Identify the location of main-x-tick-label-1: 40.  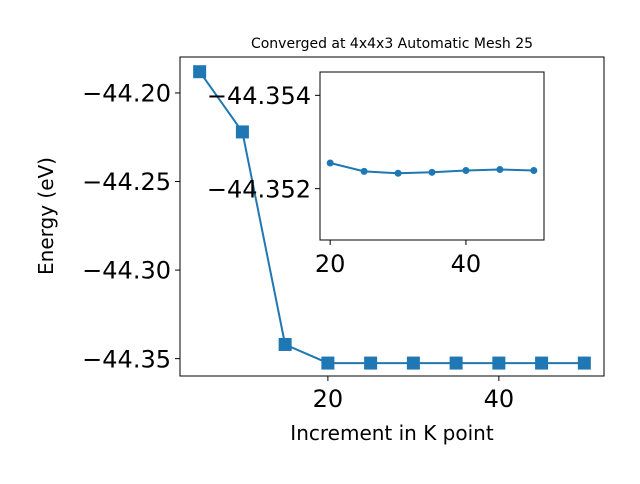
(499, 399).